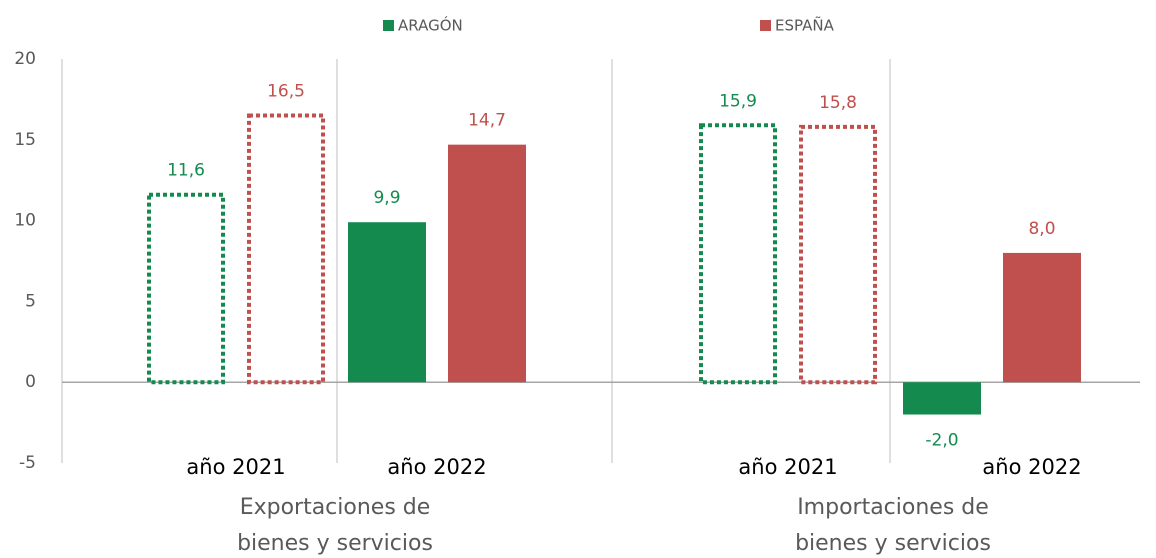 This screenshot has height=558, width=1156. I want to click on value-label: 8,0, so click(1041, 229).